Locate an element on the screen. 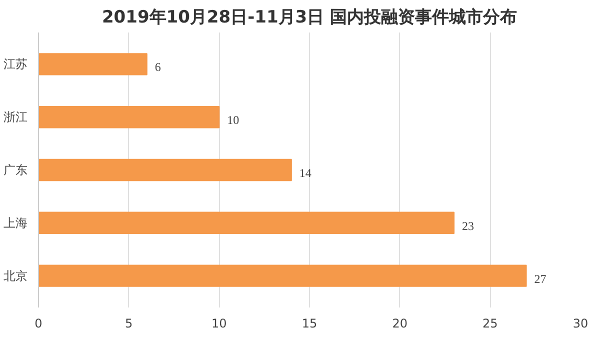 This screenshot has width=610, height=340. y-tick-label: 江苏 is located at coordinates (16, 64).